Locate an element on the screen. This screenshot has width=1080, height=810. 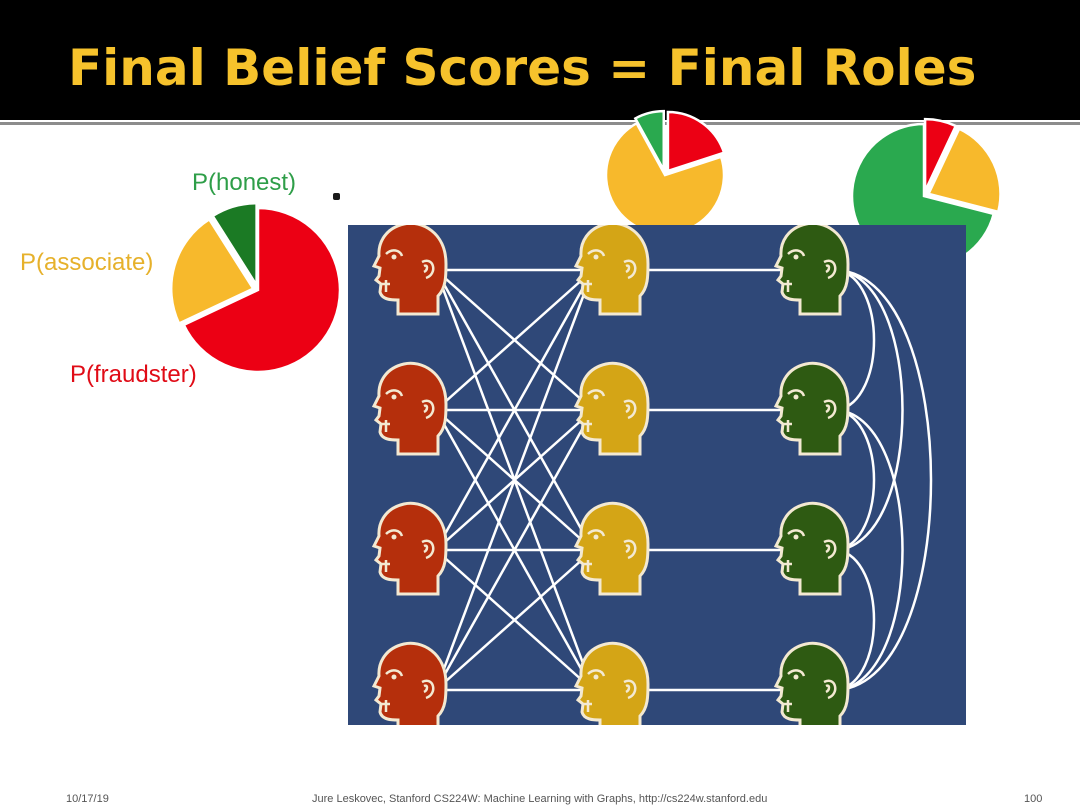
stray-dot is located at coordinates (336, 196).